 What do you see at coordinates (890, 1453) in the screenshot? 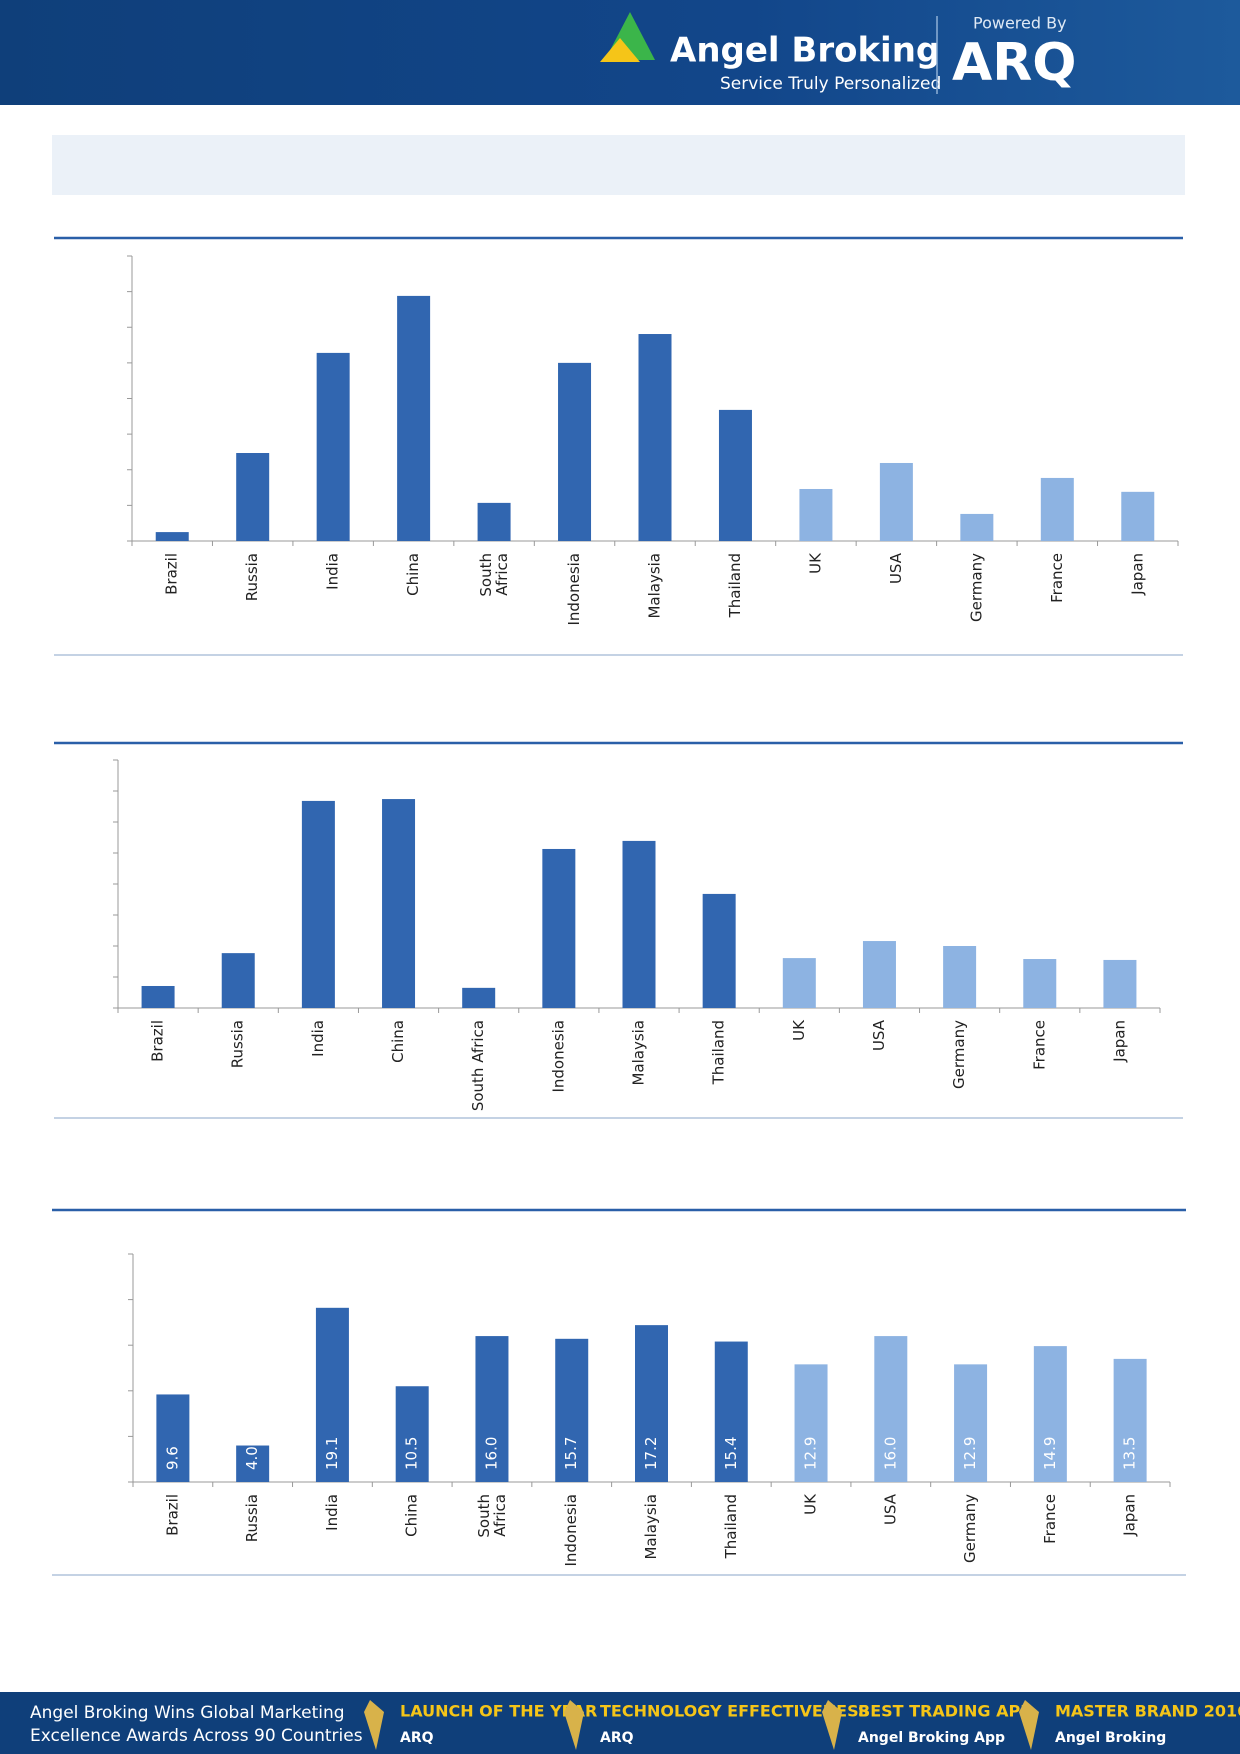
I see `value-label: 16.0` at bounding box center [890, 1453].